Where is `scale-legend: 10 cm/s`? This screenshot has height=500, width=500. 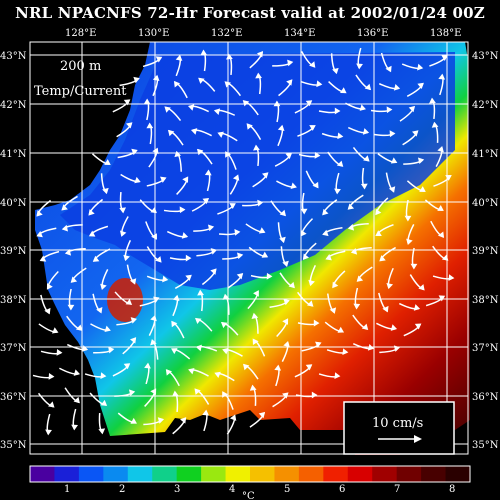 scale-legend: 10 cm/s is located at coordinates (399, 428).